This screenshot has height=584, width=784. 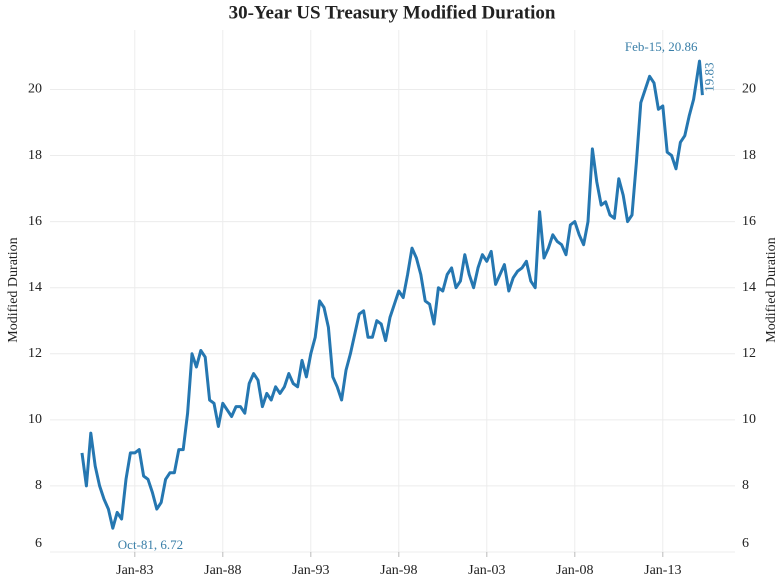 I want to click on y-tick-label: 18, so click(x=35, y=155).